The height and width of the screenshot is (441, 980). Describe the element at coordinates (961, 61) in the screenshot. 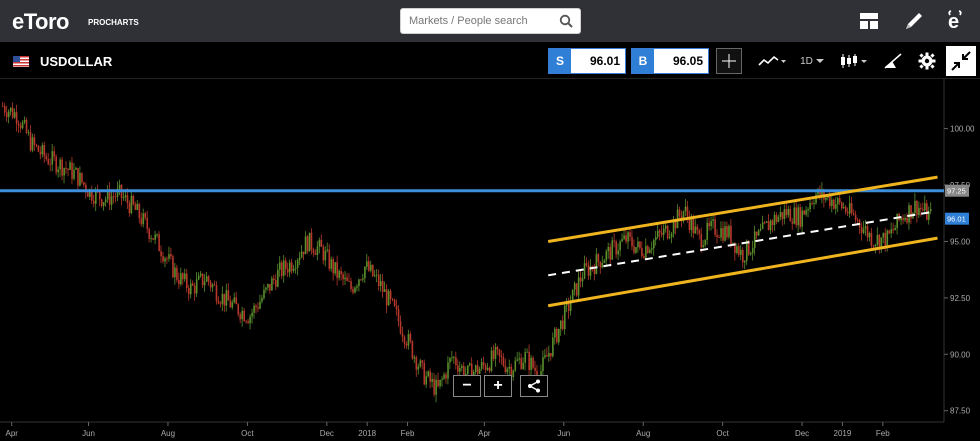

I see `collapse-button` at that location.